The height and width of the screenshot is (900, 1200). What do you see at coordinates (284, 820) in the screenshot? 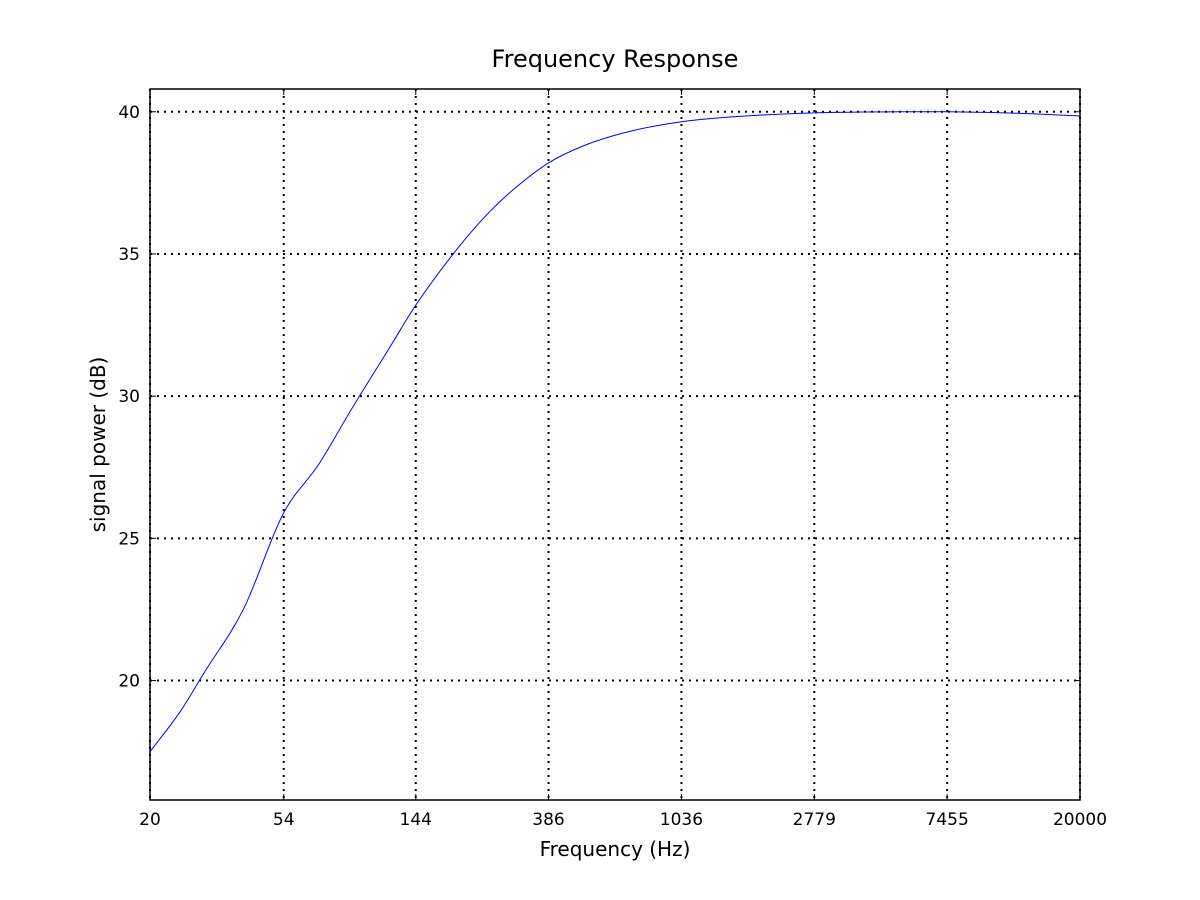
I see `x-tick-label: 54` at bounding box center [284, 820].